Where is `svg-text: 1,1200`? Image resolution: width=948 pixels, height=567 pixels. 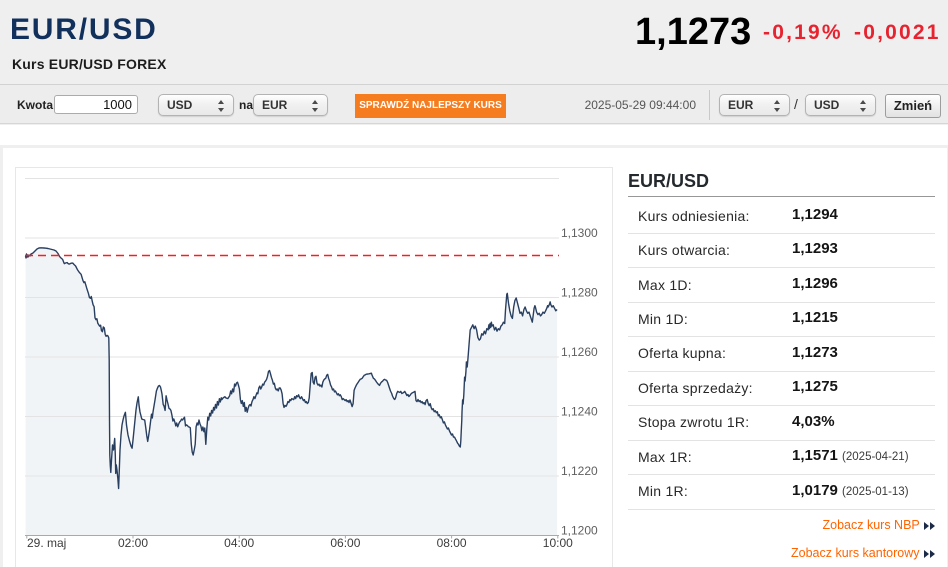
svg-text: 1,1200 is located at coordinates (579, 531).